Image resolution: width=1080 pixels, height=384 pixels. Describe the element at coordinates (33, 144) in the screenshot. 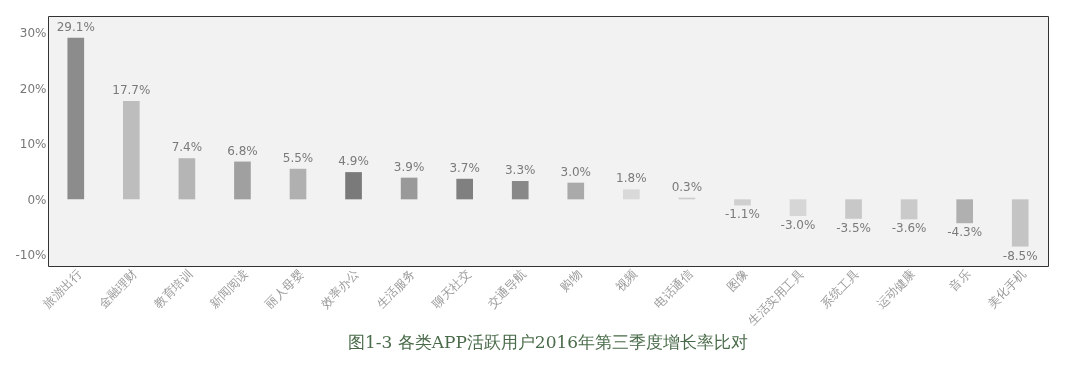

I see `y-tick-label: 10%` at that location.